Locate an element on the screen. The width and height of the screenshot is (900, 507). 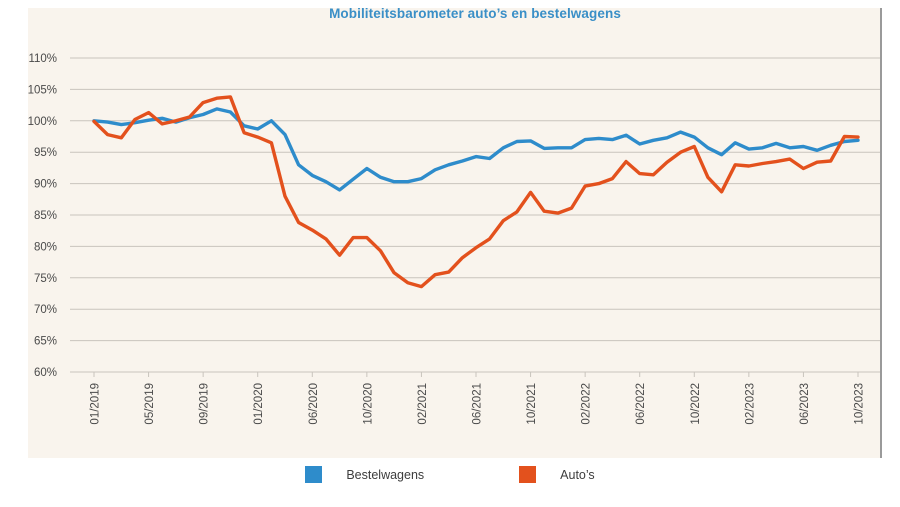
y-axis-tick-label: 65% is located at coordinates (45, 342).